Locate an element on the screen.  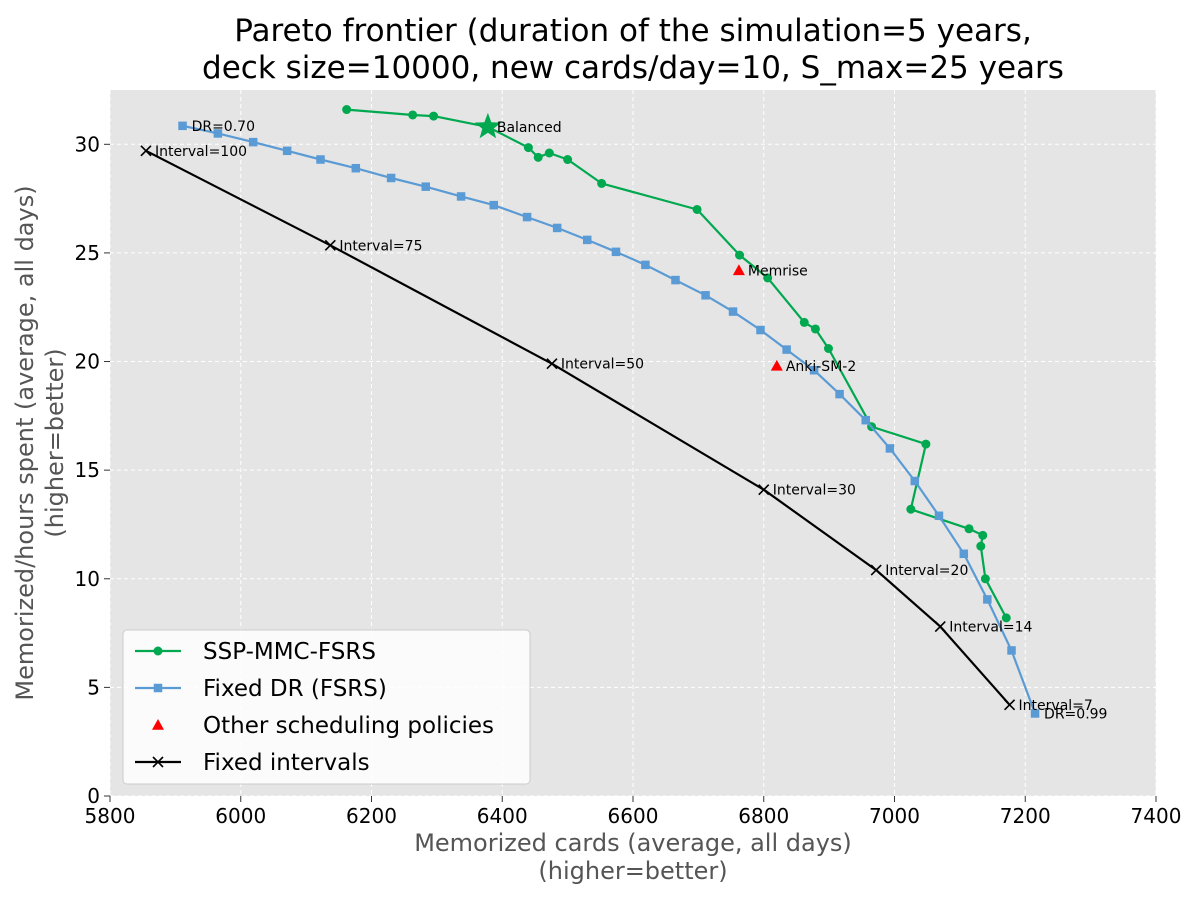
x-tick-label: 7000 is located at coordinates (894, 816).